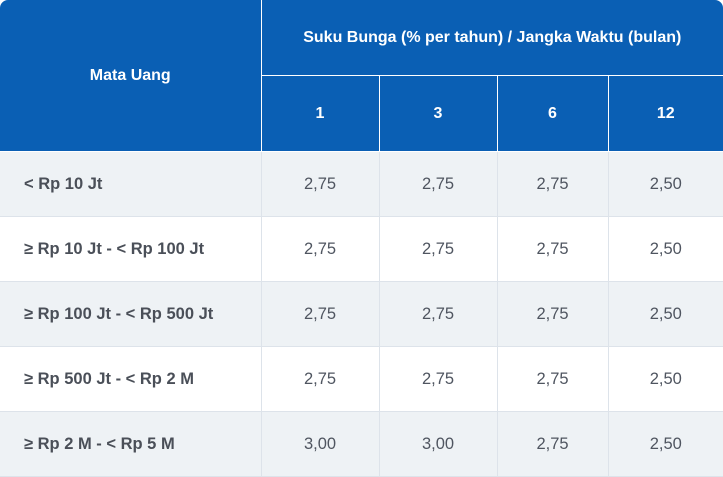  What do you see at coordinates (438, 113) in the screenshot?
I see `term-header-3: 3` at bounding box center [438, 113].